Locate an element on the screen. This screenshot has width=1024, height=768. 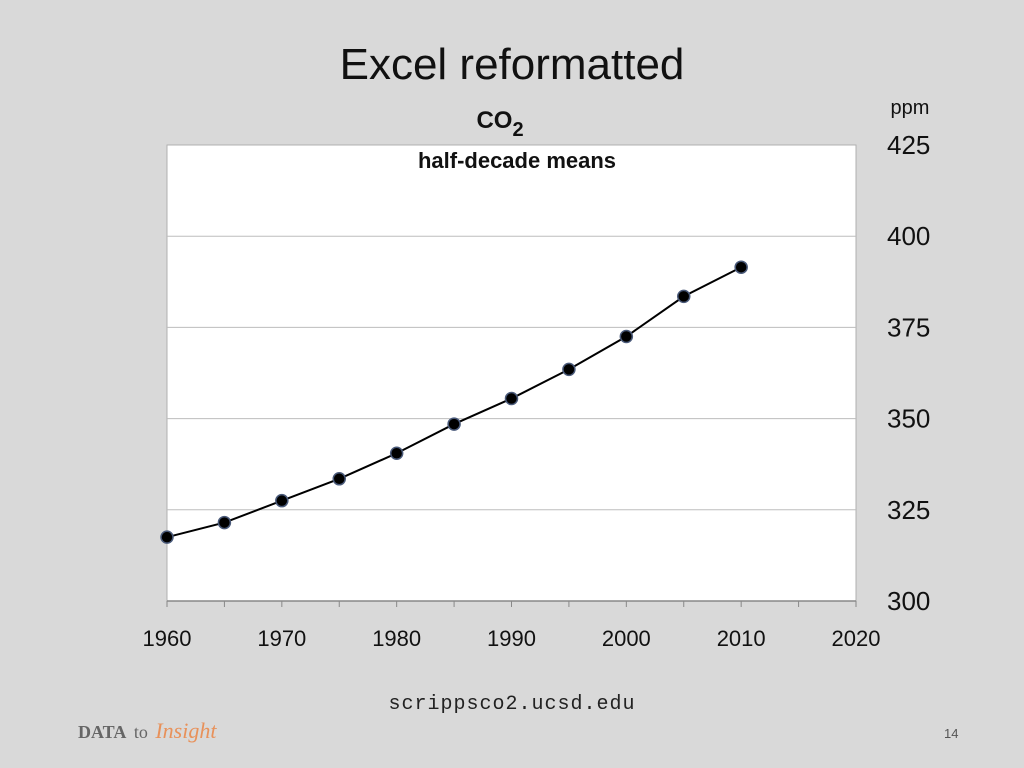
y-axis: 300 325 350 375 400 425 is located at coordinates (908, 373).